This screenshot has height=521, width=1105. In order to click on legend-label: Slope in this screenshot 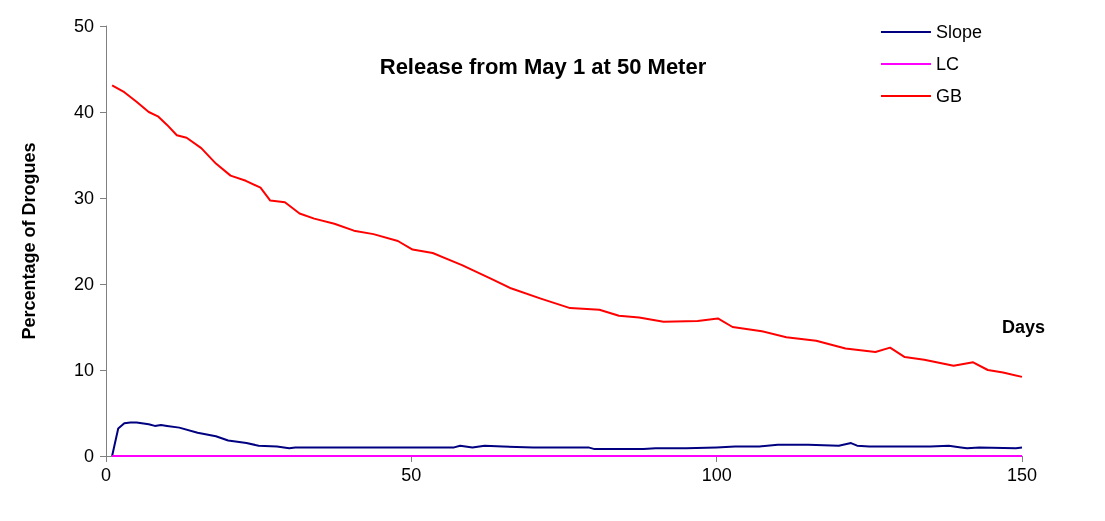, I will do `click(959, 32)`.